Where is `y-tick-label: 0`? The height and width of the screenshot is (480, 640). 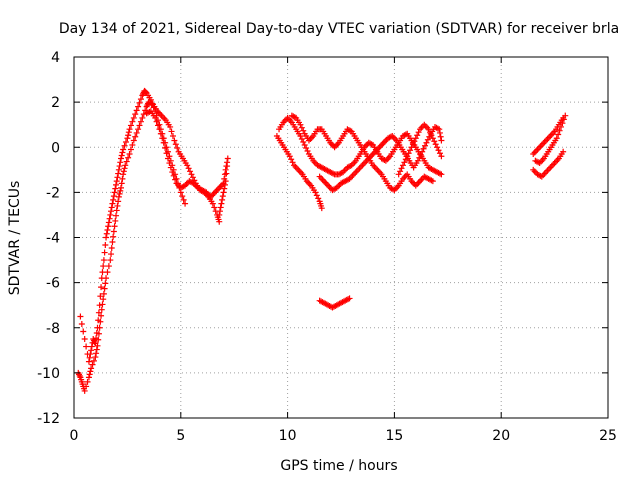 y-tick-label: 0 is located at coordinates (55, 148).